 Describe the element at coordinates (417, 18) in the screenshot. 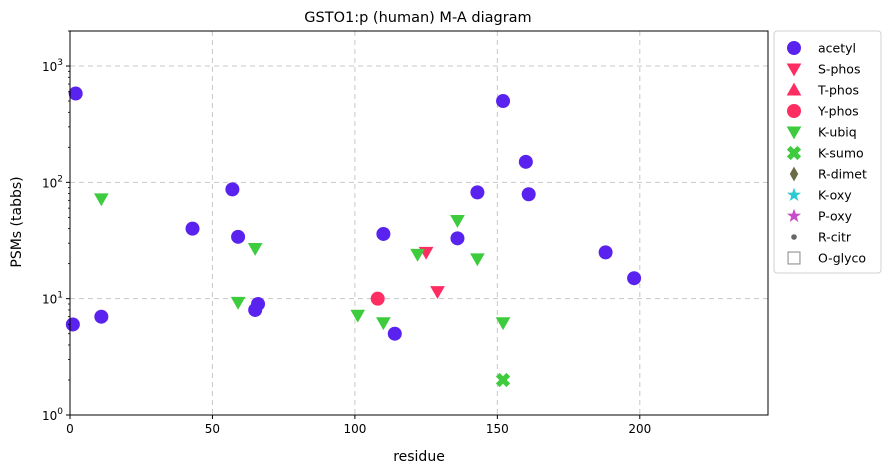

I see `chart-title: GSTO1:p (human) M-A diagram` at that location.